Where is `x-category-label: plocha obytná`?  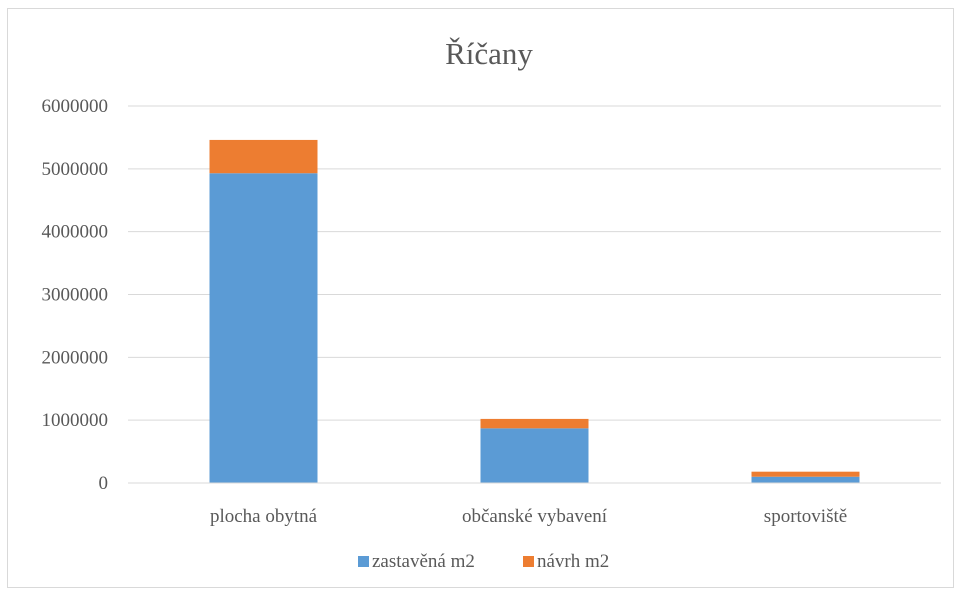
x-category-label: plocha obytná is located at coordinates (264, 516).